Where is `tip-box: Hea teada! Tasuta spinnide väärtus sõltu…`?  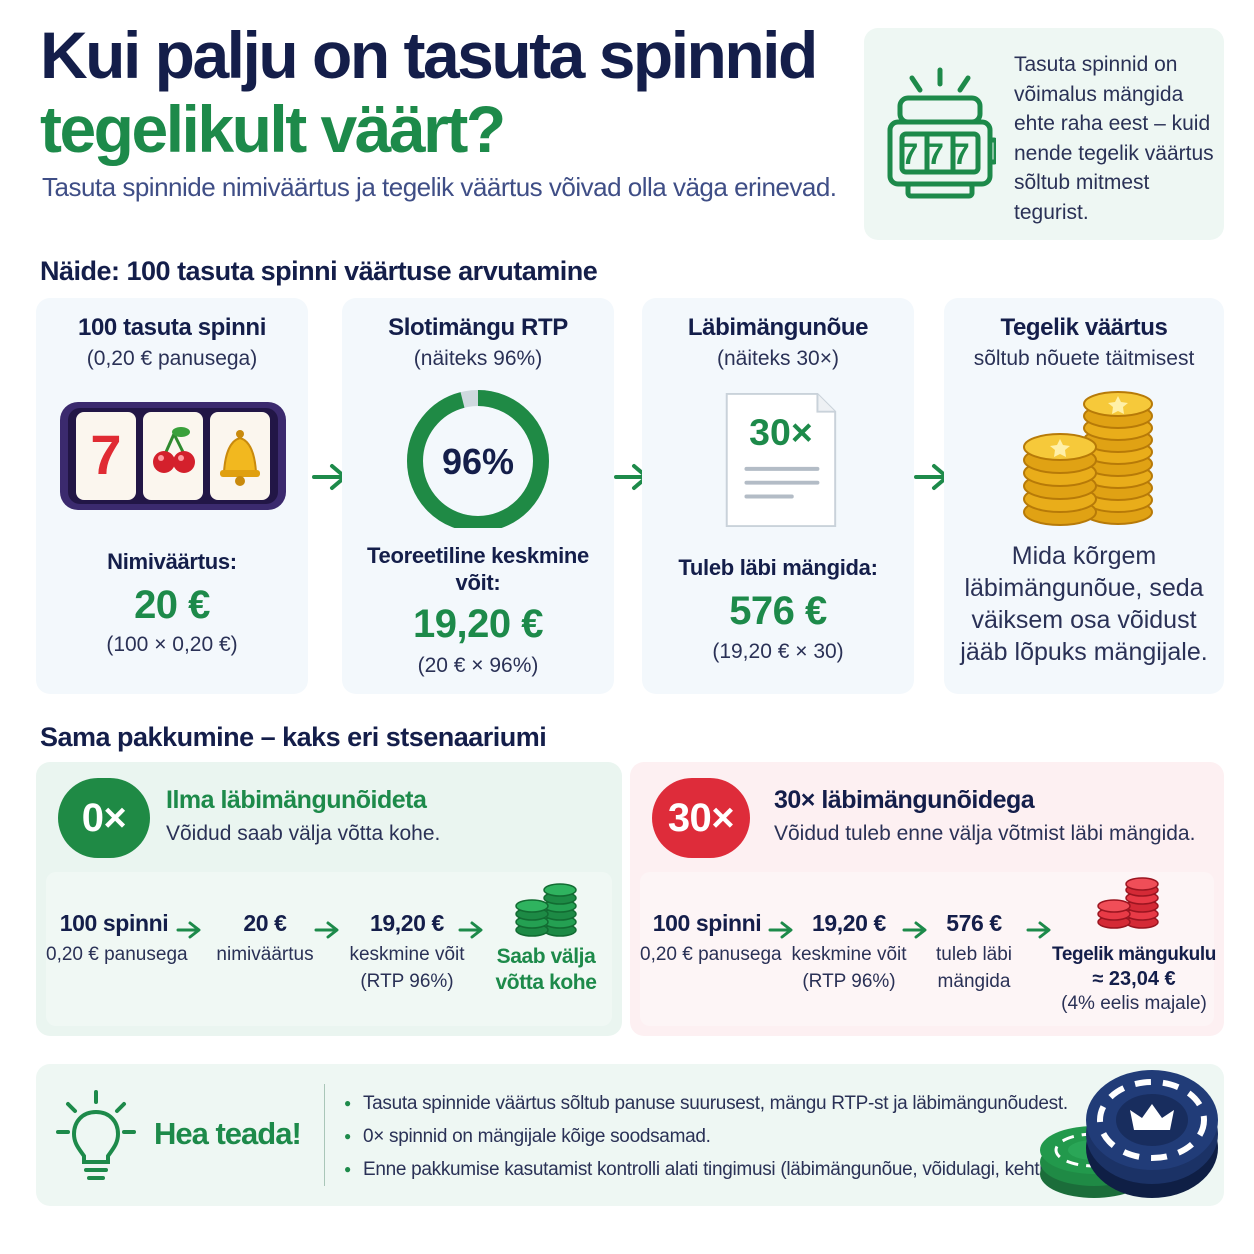 tip-box: Hea teada! Tasuta spinnide väärtus sõltu… is located at coordinates (630, 1135).